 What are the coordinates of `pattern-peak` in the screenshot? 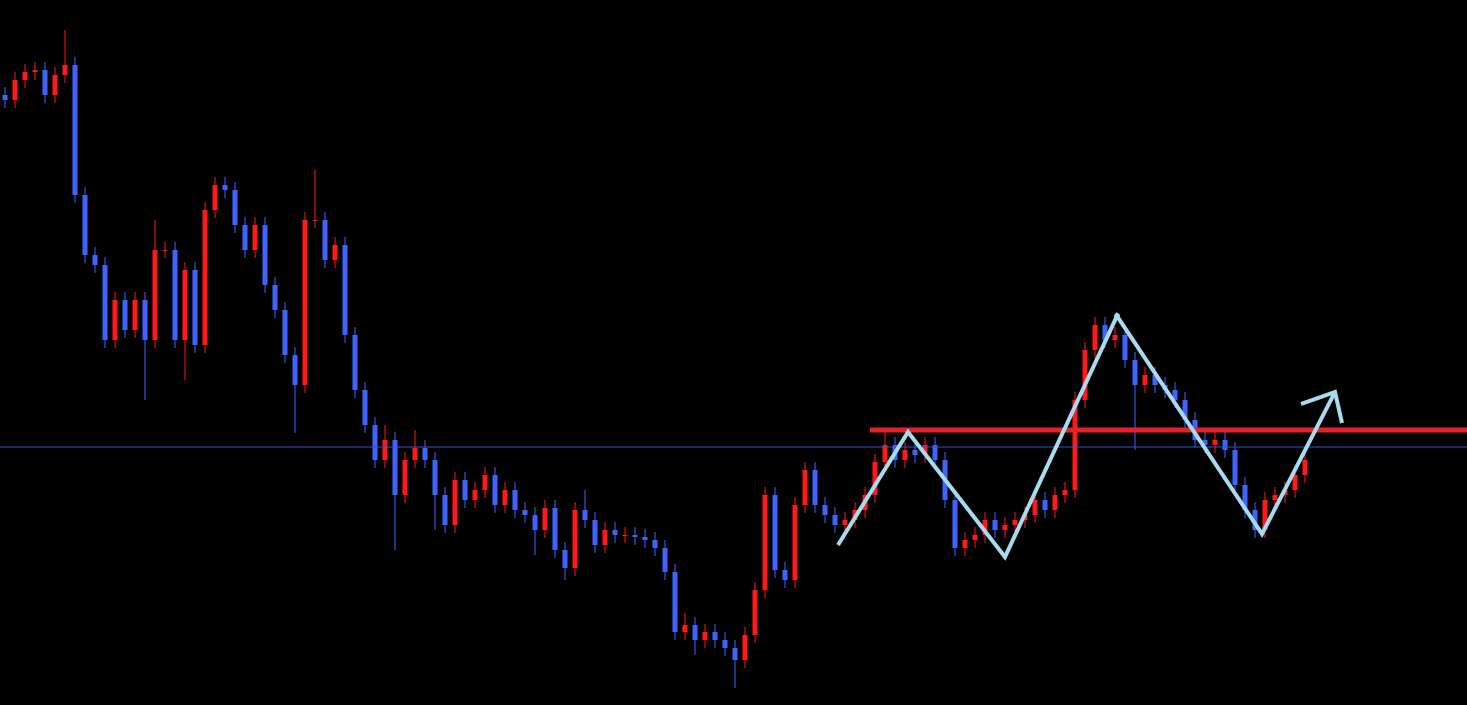 It's located at (1117, 316).